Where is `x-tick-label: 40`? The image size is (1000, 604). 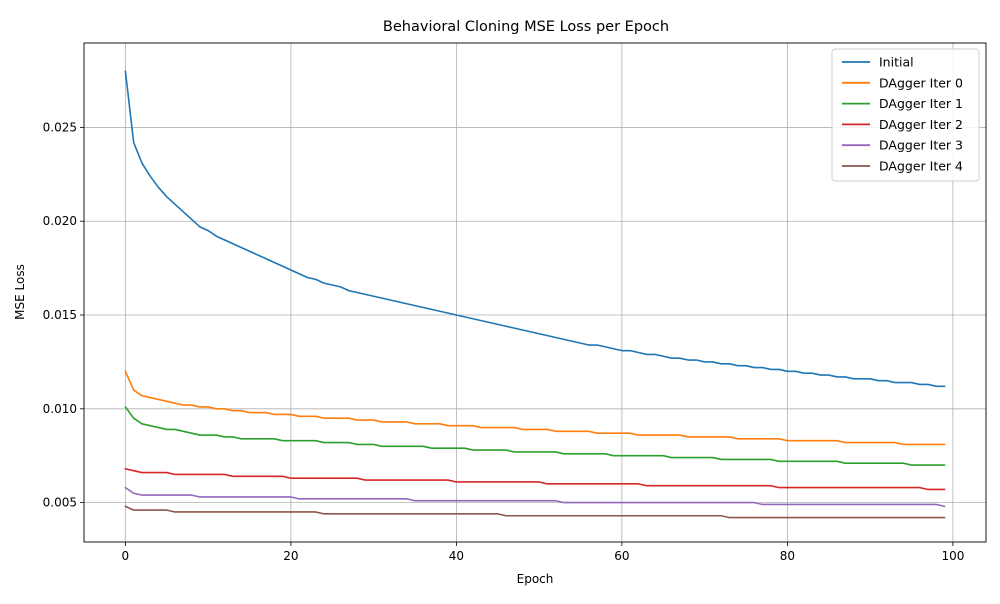 x-tick-label: 40 is located at coordinates (456, 556).